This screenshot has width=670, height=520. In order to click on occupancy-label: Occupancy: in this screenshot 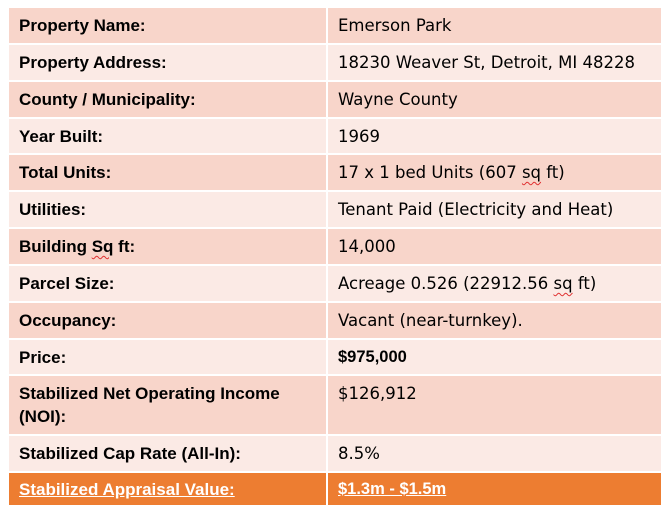, I will do `click(167, 320)`.